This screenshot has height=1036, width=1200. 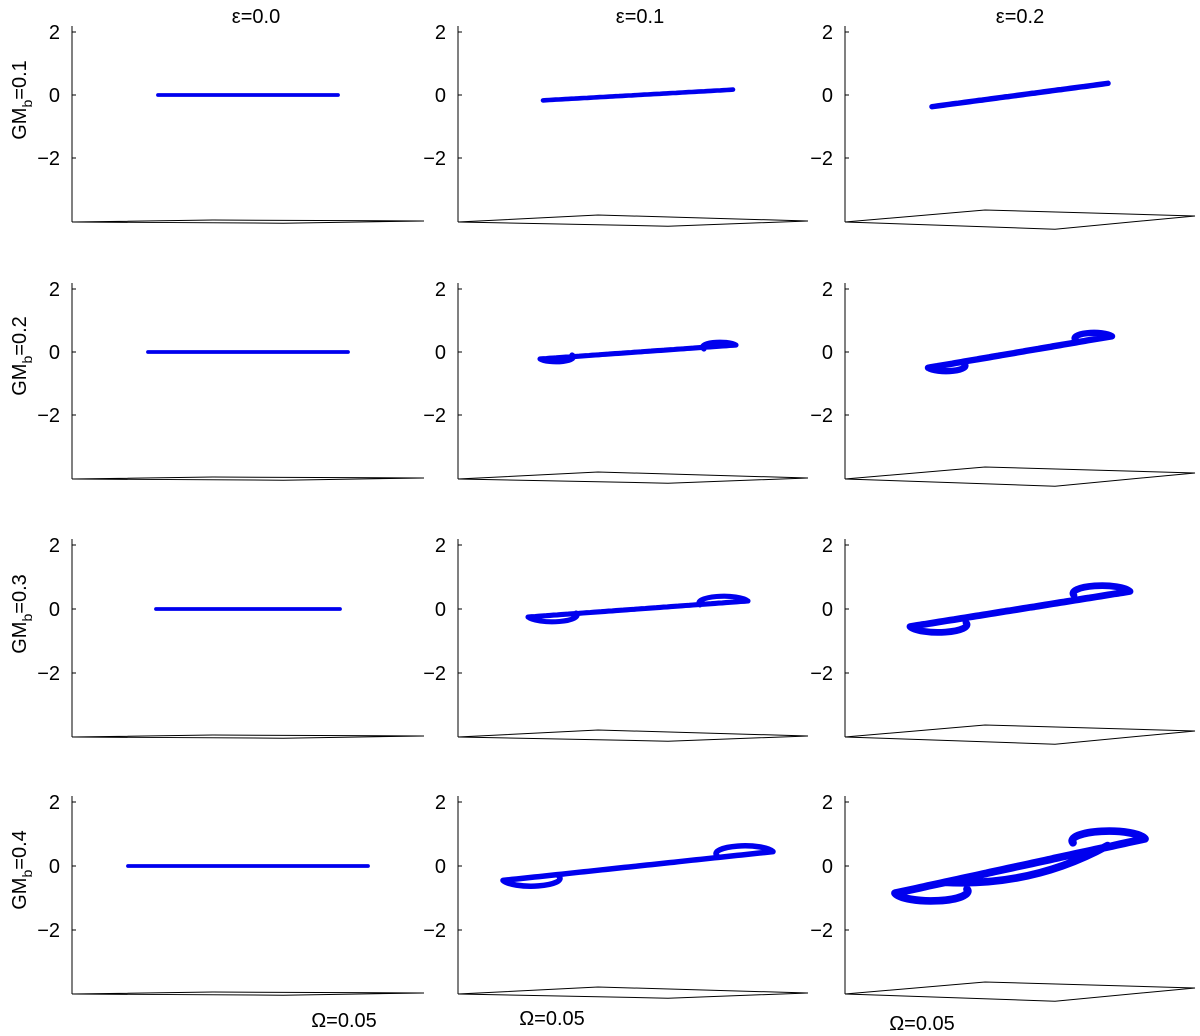 I want to click on row-title-gmb-4: GMb=0.4, so click(x=22, y=870).